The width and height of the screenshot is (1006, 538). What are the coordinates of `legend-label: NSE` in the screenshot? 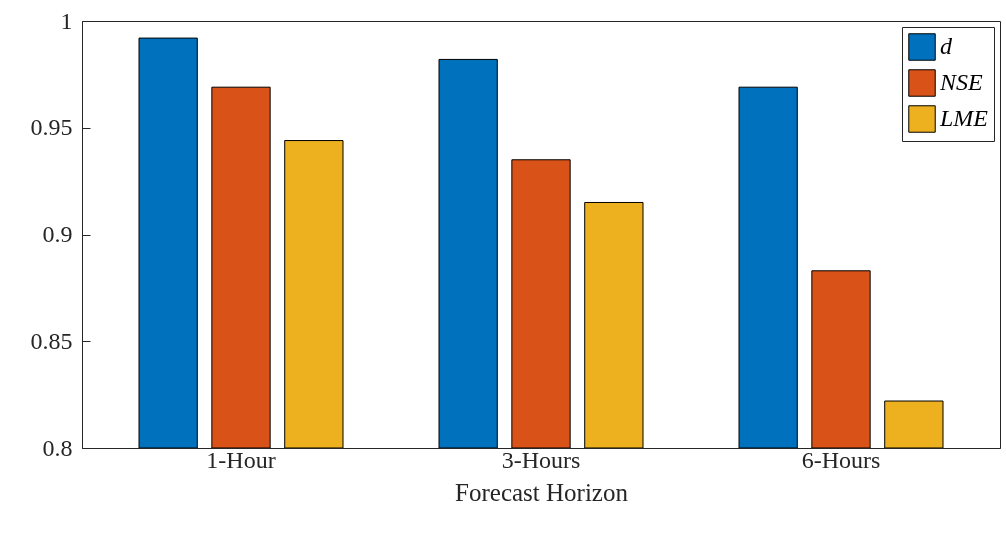 It's located at (961, 82).